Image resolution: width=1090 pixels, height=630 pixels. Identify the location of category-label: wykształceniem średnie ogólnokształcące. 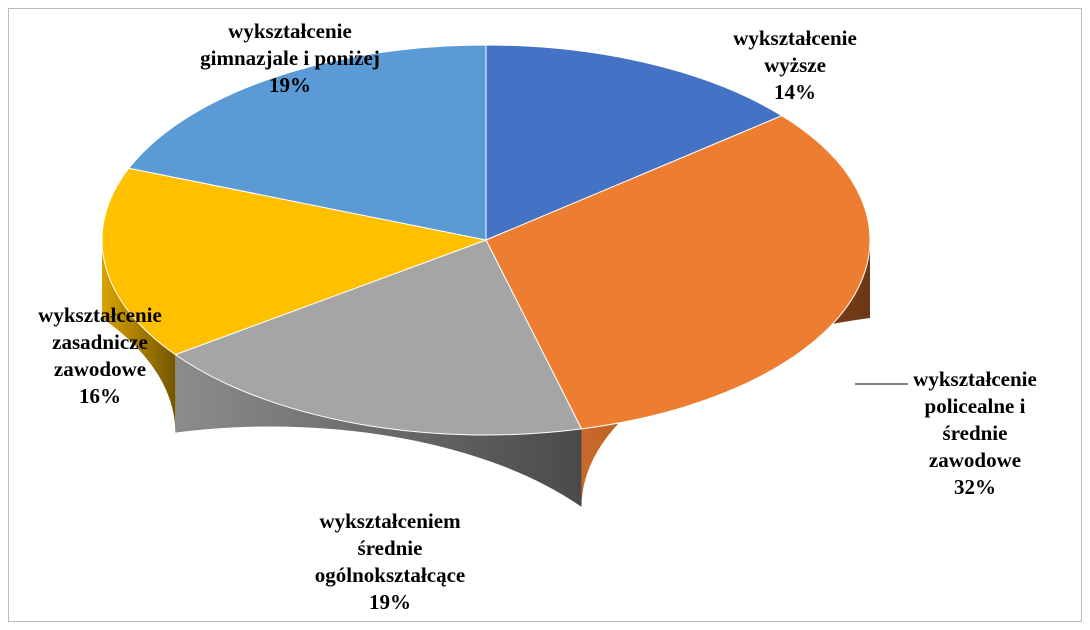
(390, 548).